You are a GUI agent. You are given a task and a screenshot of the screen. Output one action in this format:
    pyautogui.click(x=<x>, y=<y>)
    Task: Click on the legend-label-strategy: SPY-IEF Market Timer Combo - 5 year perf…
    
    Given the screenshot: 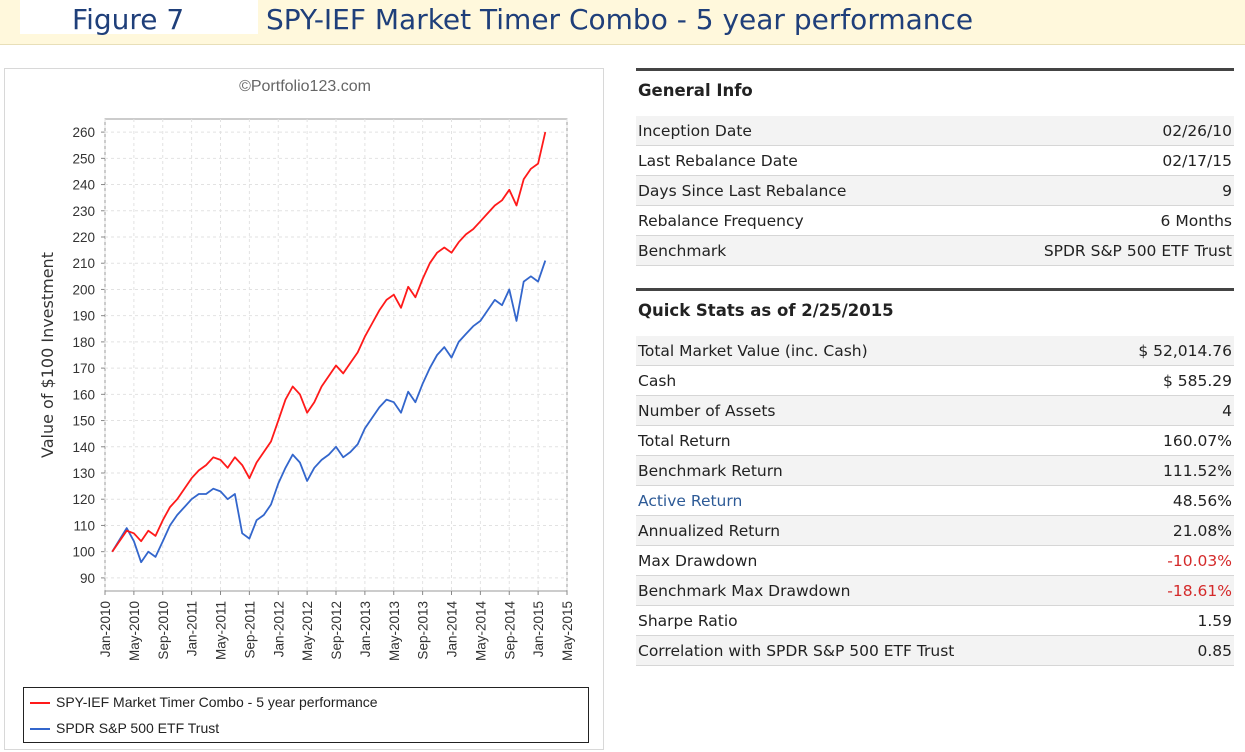 What is the action you would take?
    pyautogui.click(x=217, y=702)
    